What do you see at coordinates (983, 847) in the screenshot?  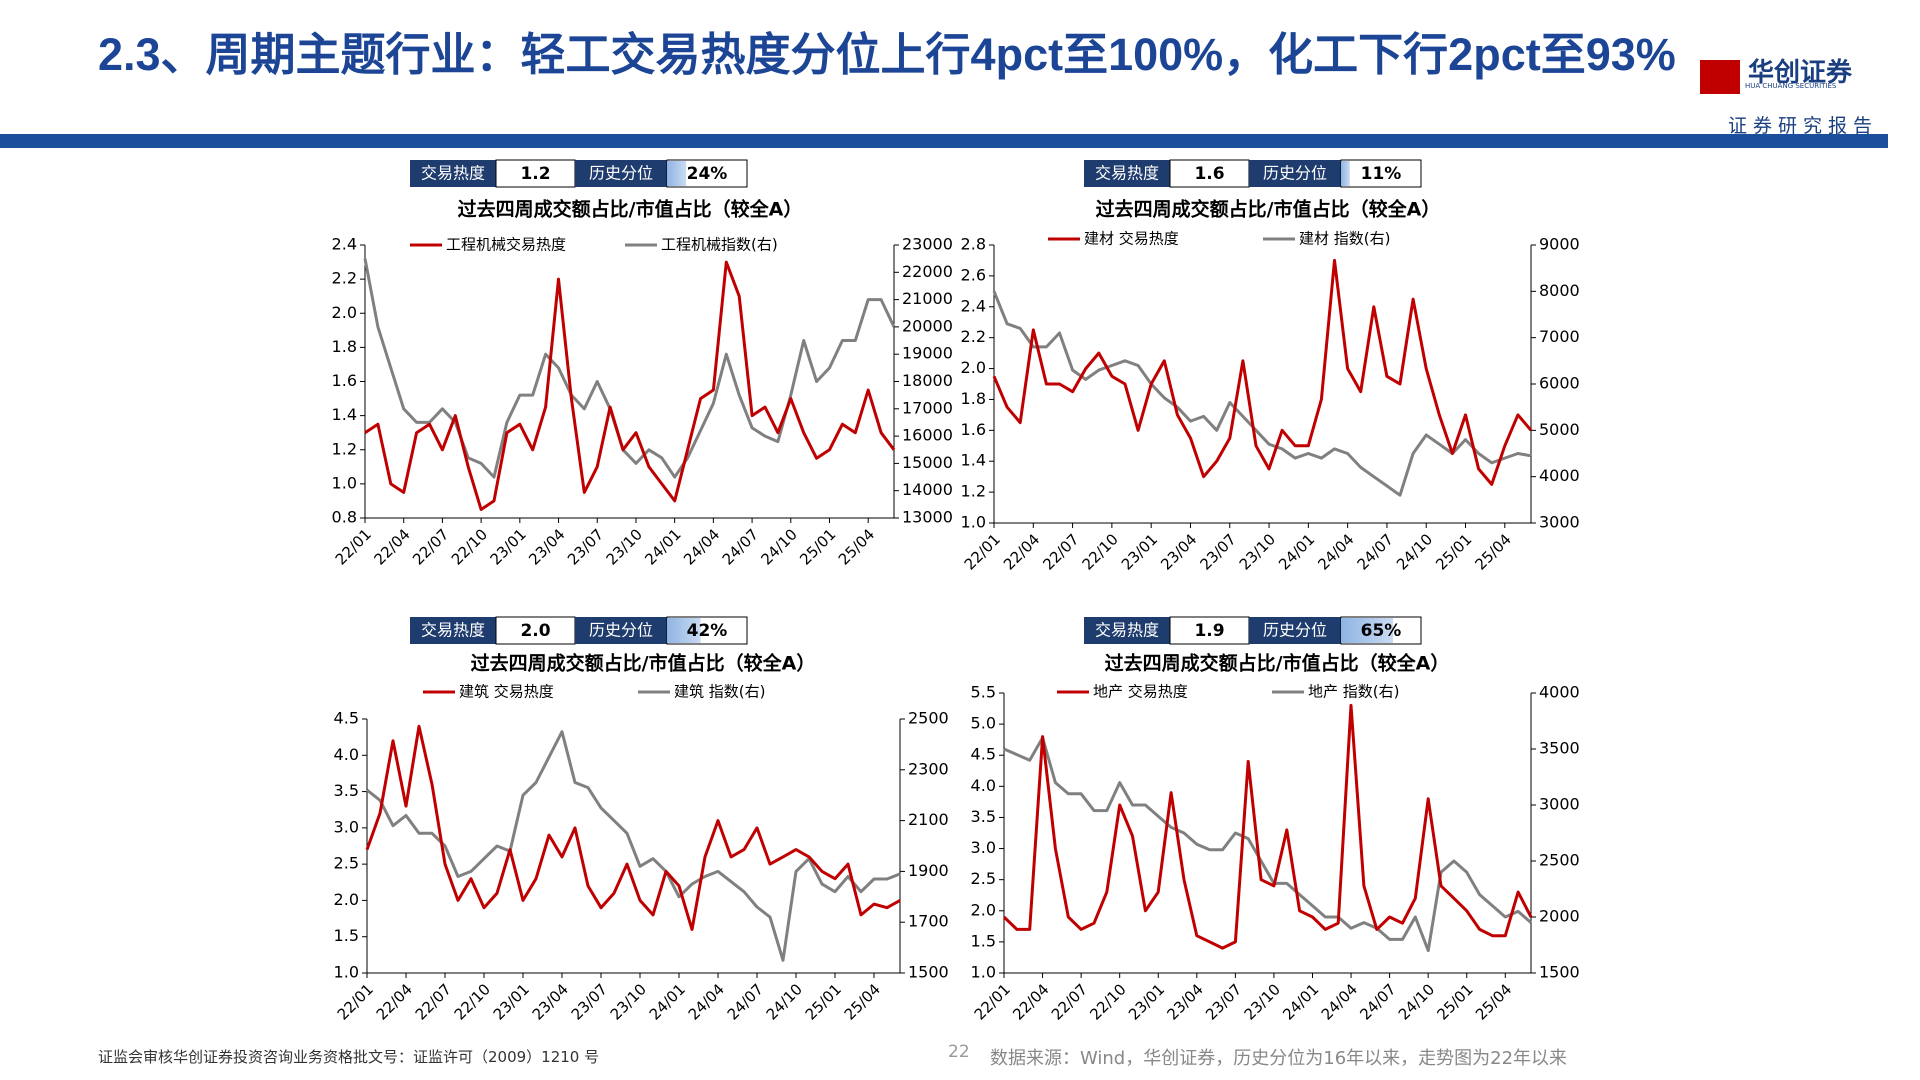 I see `y-tick-label: 3.0` at bounding box center [983, 847].